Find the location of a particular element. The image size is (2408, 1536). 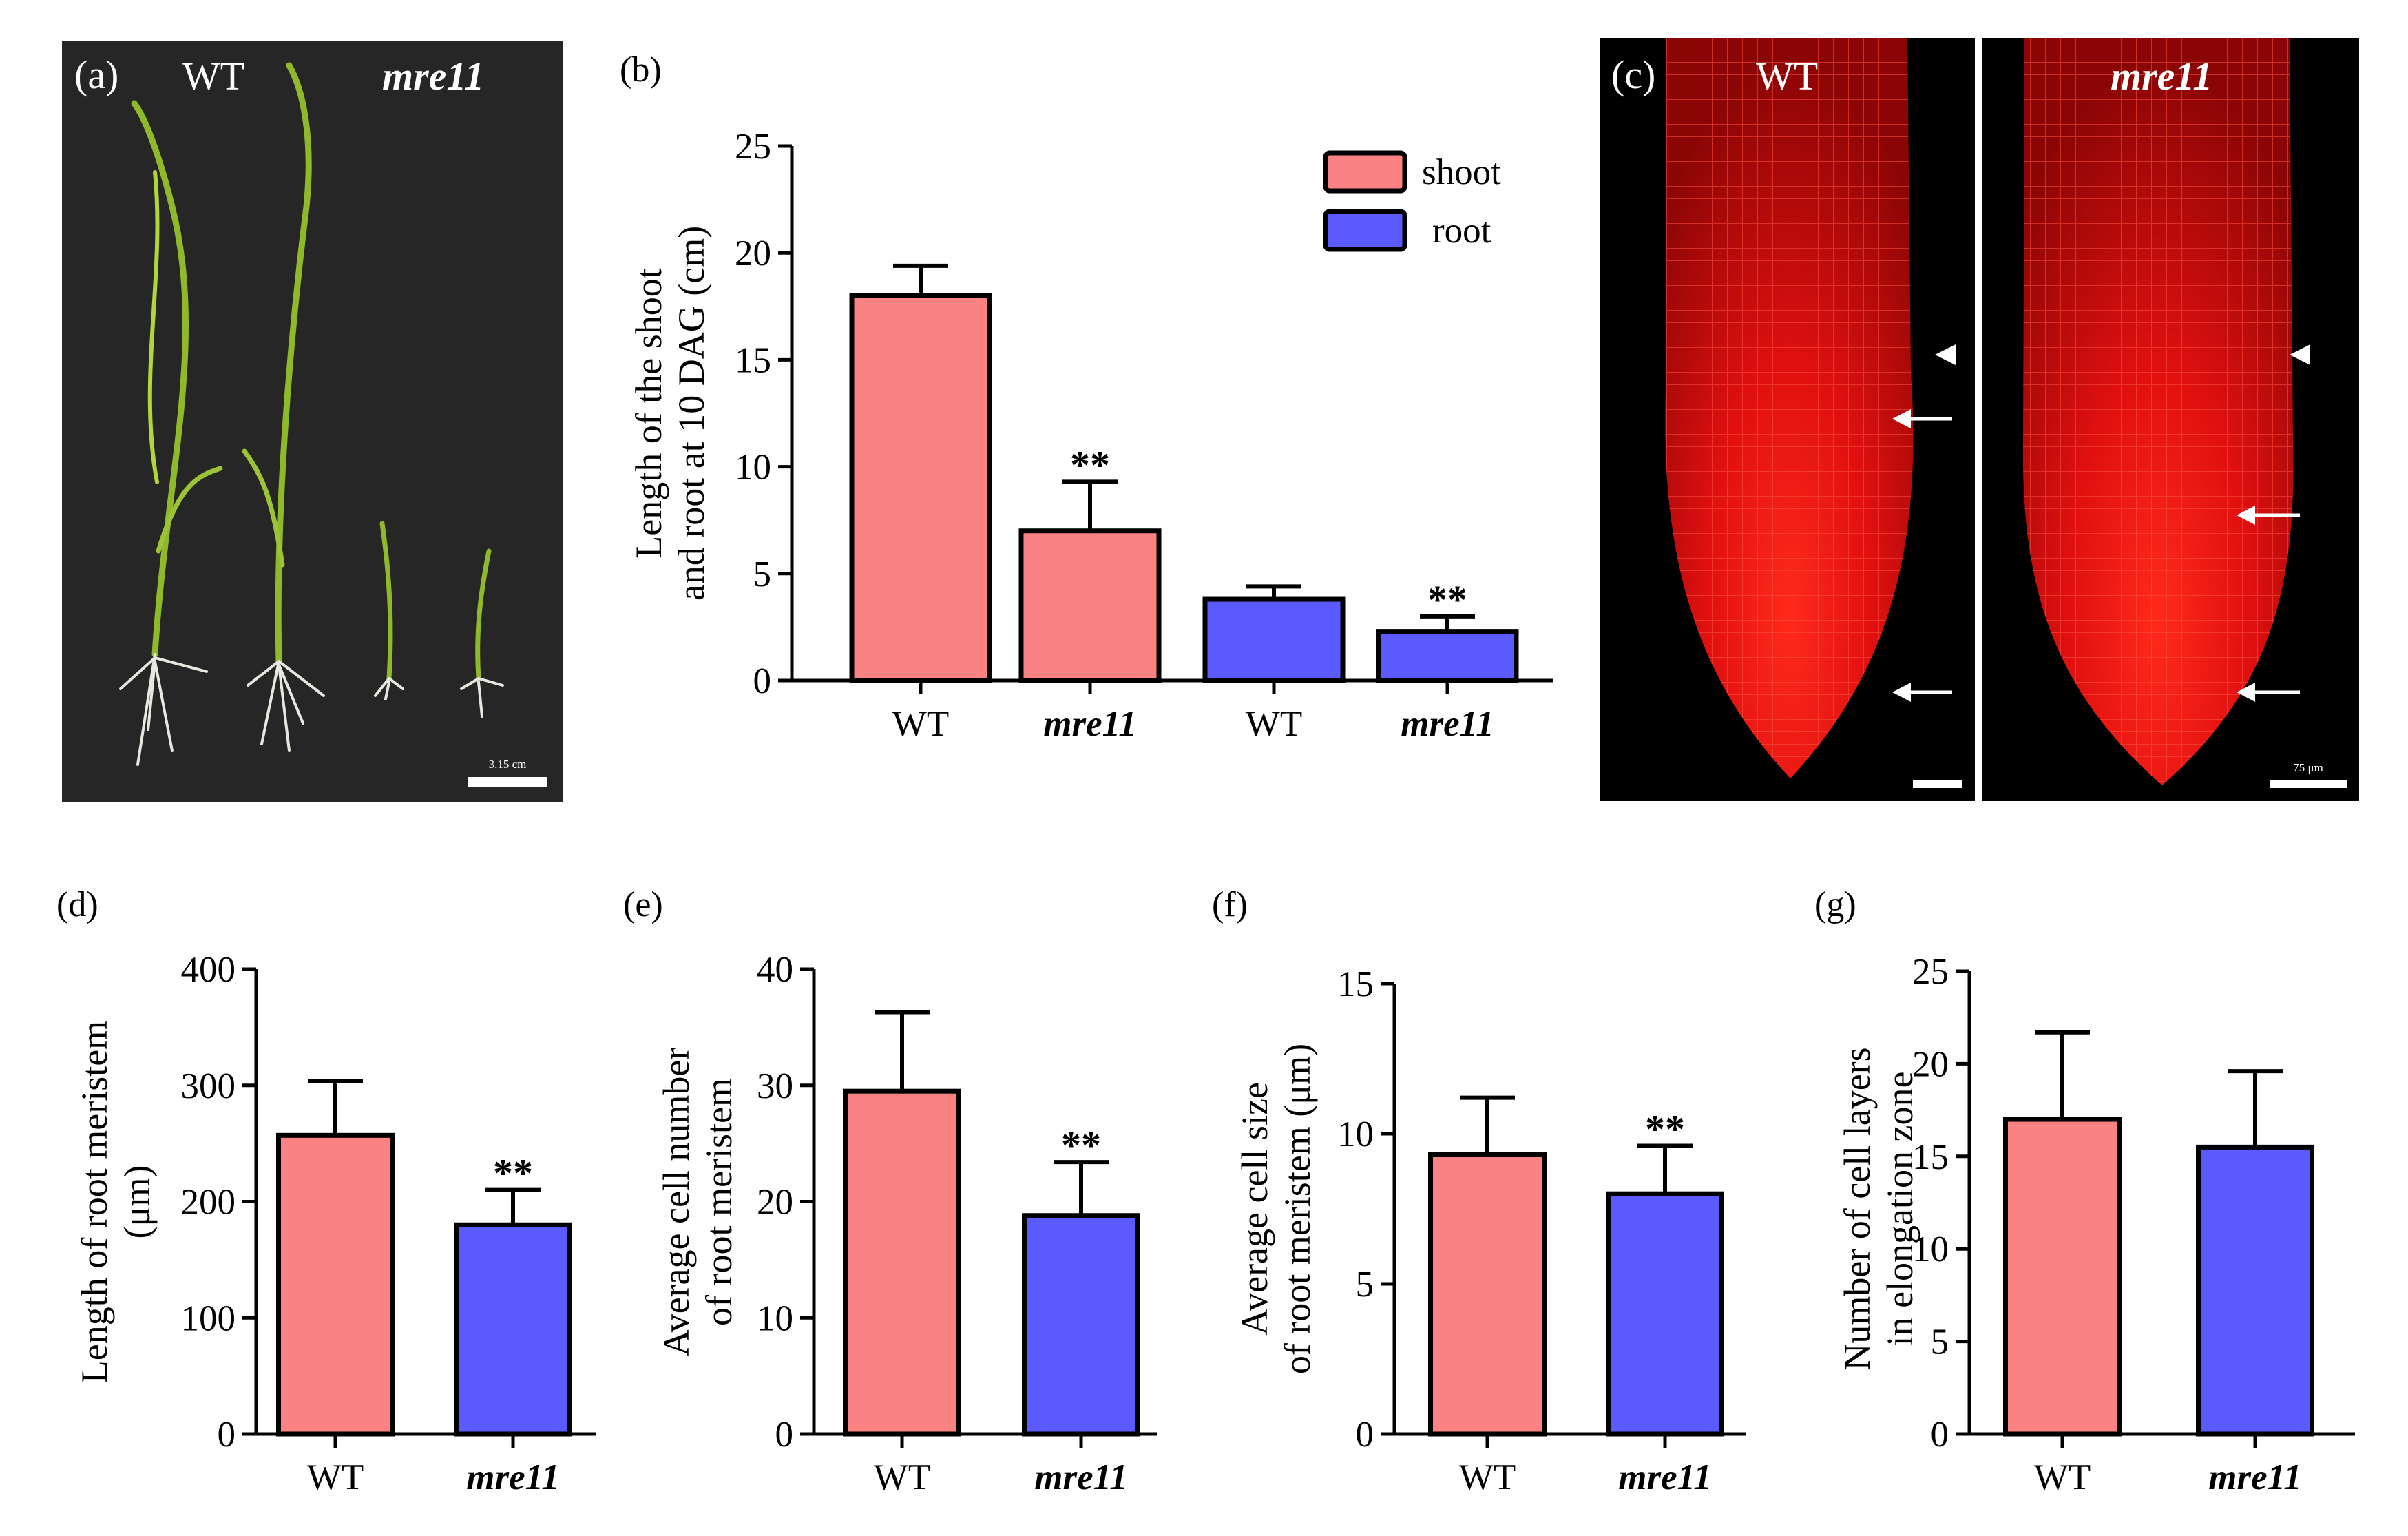

y-axis-label-f: Average cell sizeof root meristem (μm) is located at coordinates (1276, 1209).